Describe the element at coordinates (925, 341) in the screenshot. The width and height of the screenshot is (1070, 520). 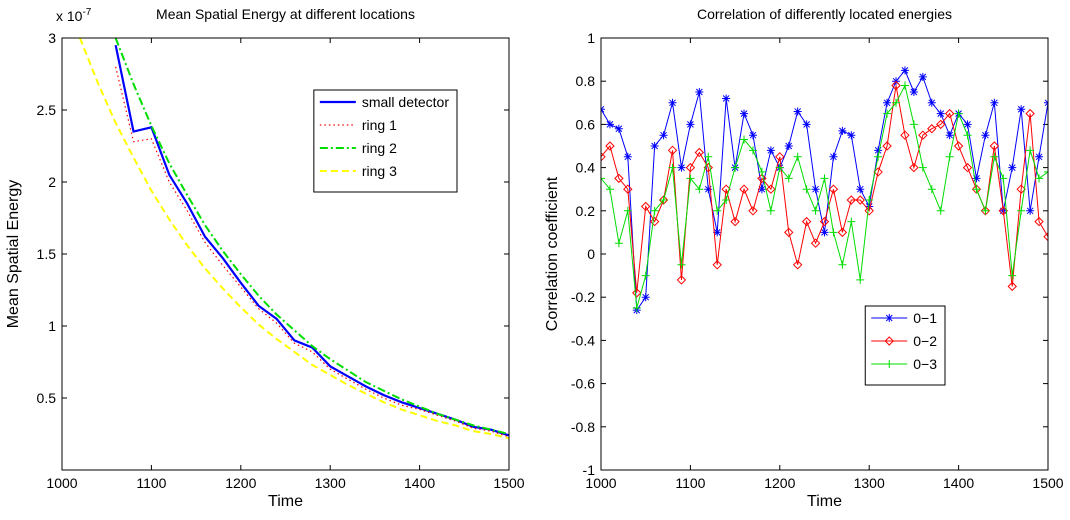
I see `legend-label: 0−2` at that location.